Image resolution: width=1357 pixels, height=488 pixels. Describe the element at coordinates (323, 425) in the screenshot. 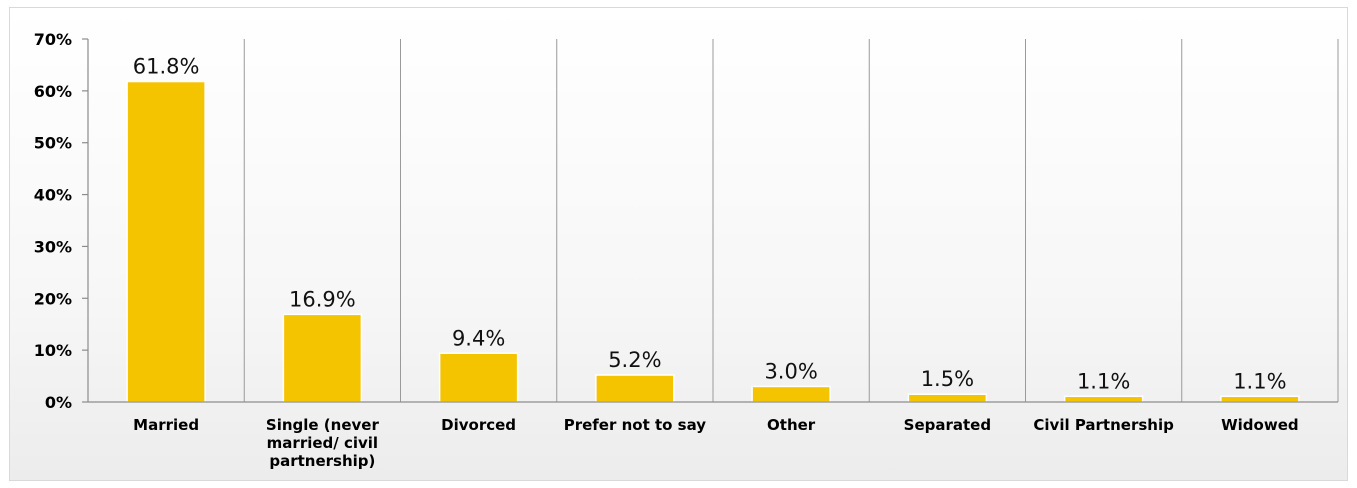

I see `x-tick-label-1-line-0: Single (never` at that location.